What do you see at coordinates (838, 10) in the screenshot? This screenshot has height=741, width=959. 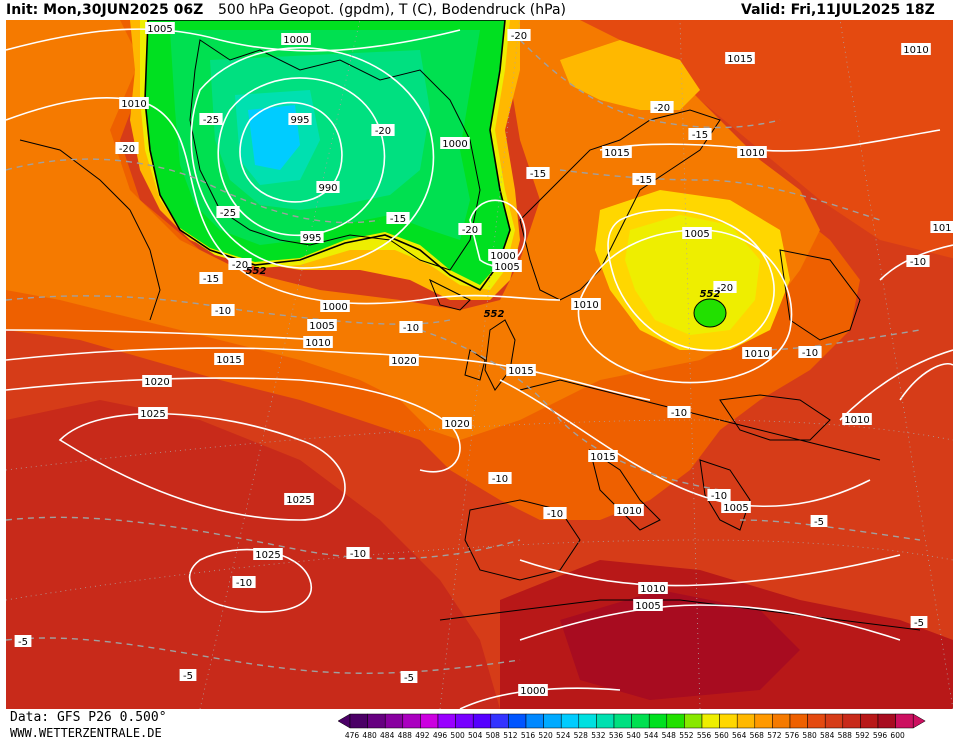 I see `valid-time: Valid: Fri,11JUL2025 18Z` at bounding box center [838, 10].